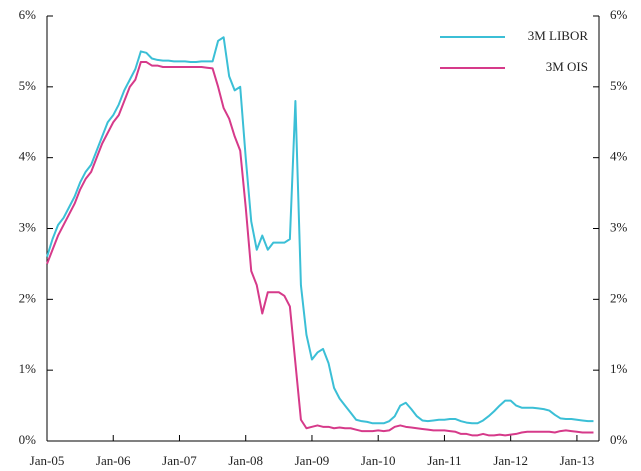  Describe the element at coordinates (558, 35) in the screenshot. I see `legend-label: 3M LIBOR` at that location.